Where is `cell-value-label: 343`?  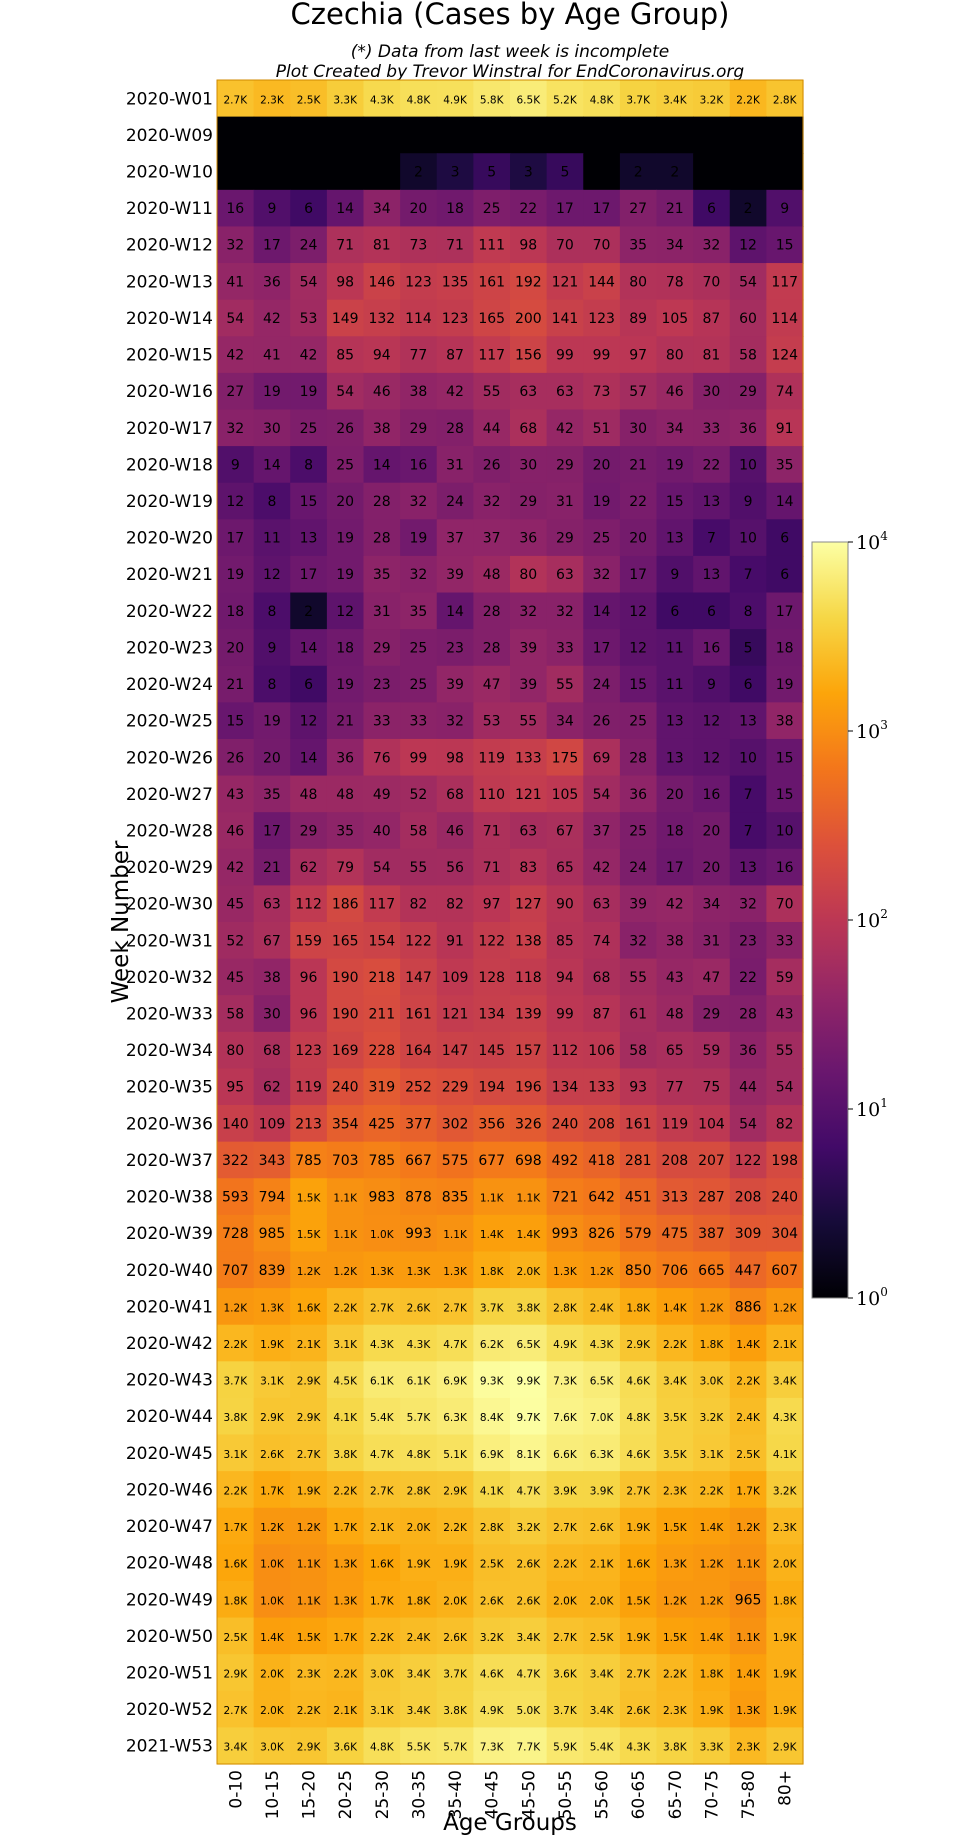
cell-value-label: 343 is located at coordinates (272, 1161).